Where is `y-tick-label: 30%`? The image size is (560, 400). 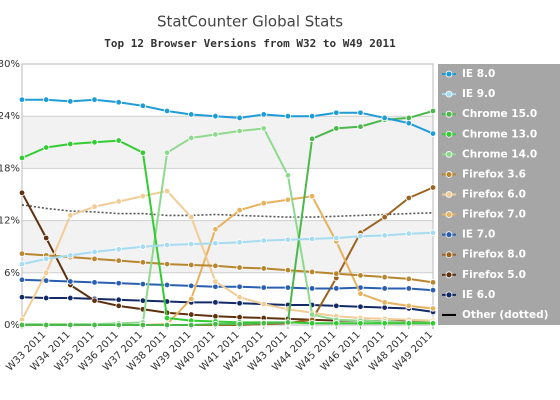 y-tick-label: 30% is located at coordinates (10, 64).